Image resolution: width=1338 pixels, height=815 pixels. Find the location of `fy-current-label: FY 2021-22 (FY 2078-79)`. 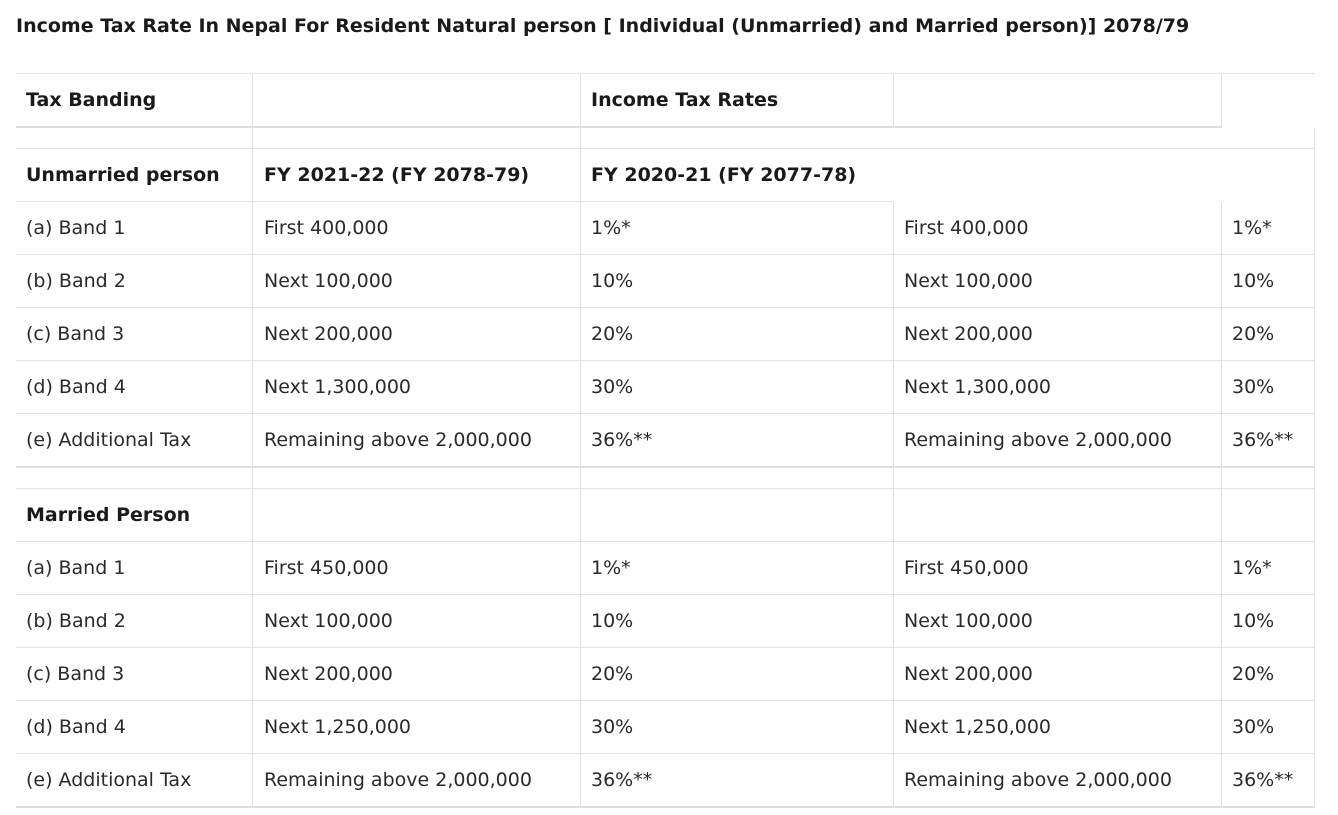

fy-current-label: FY 2021-22 (FY 2078-79) is located at coordinates (397, 175).